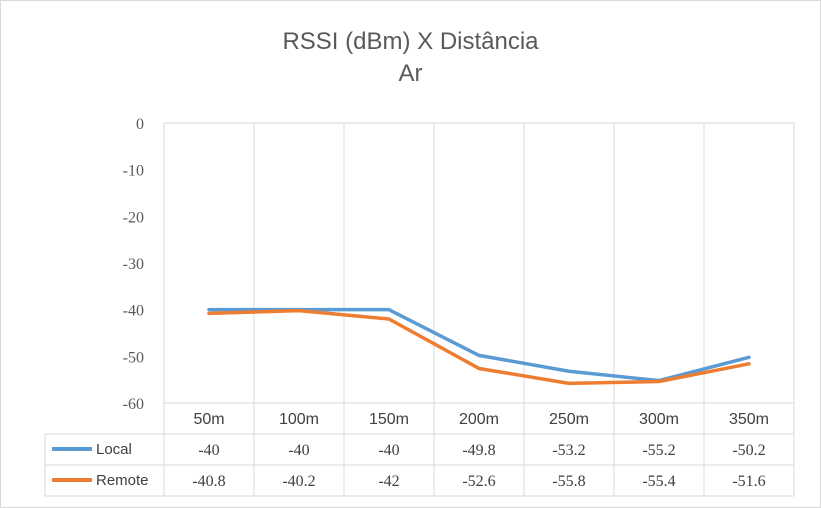 The width and height of the screenshot is (821, 508). Describe the element at coordinates (478, 450) in the screenshot. I see `data-table-cell: -49.8` at that location.